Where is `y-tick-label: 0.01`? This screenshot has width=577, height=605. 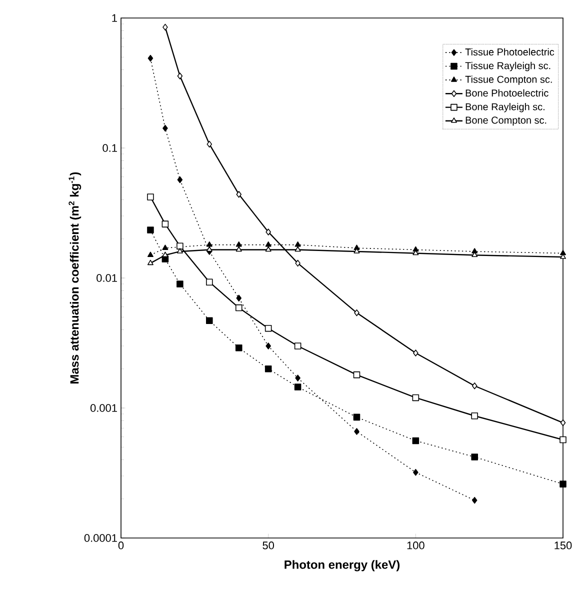 y-tick-label: 0.01 is located at coordinates (106, 278).